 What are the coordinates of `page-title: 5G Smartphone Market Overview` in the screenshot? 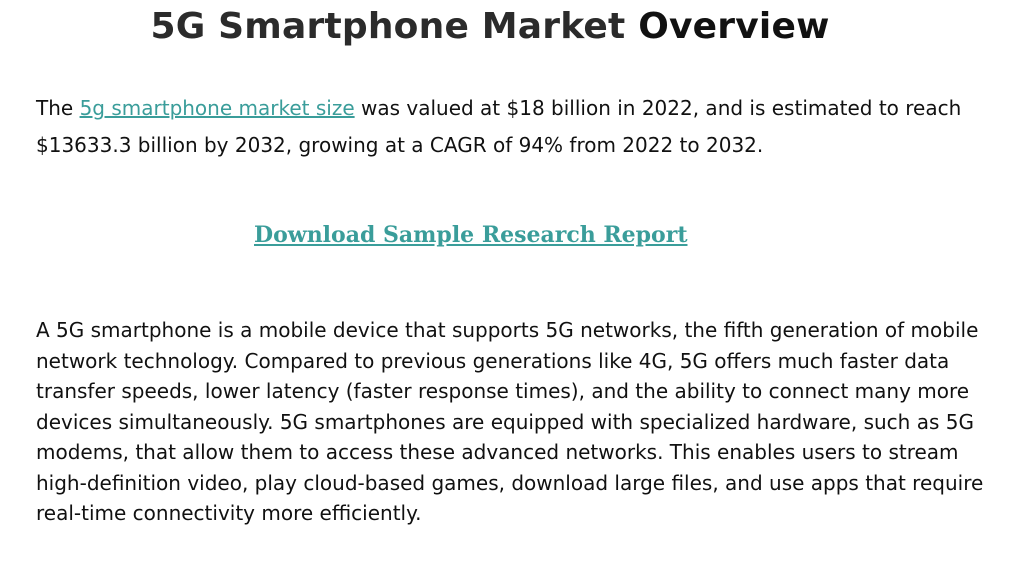 It's located at (490, 26).